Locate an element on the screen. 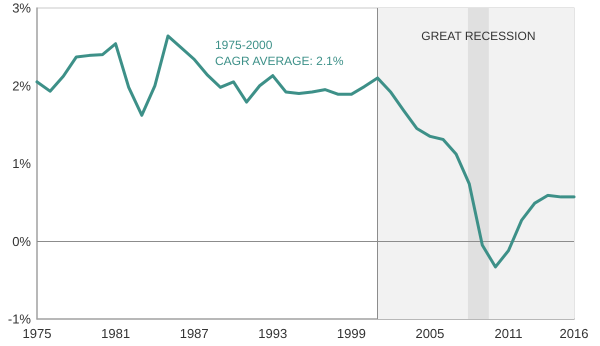 The width and height of the screenshot is (600, 346). x-tick-label: 2016 is located at coordinates (574, 333).